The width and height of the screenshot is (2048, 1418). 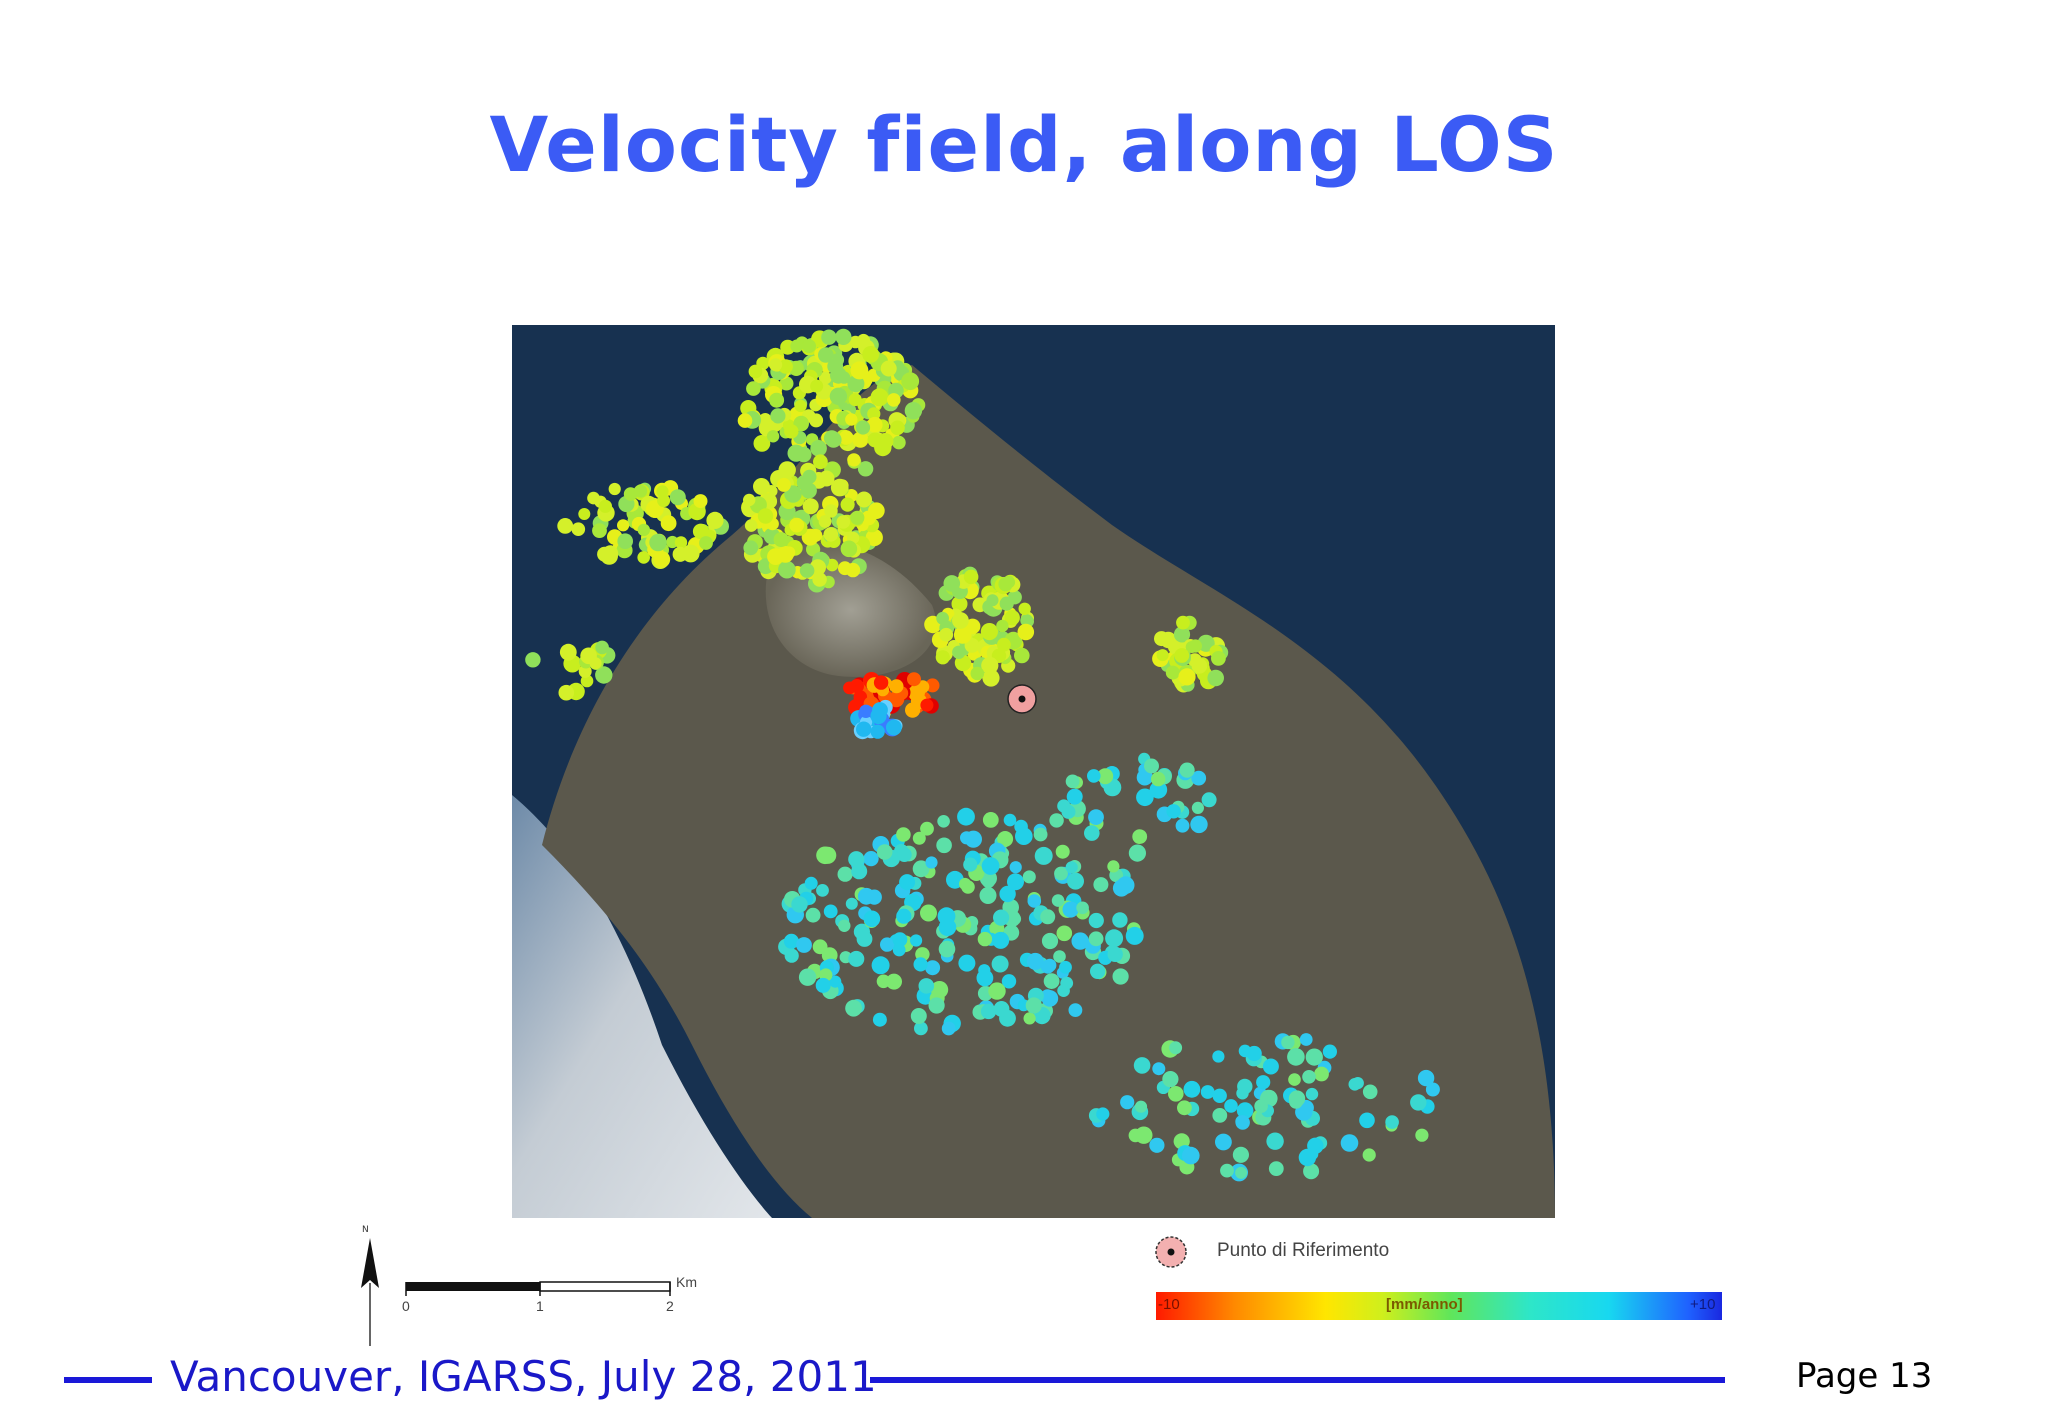 What do you see at coordinates (1297, 1380) in the screenshot?
I see `footer-line-right` at bounding box center [1297, 1380].